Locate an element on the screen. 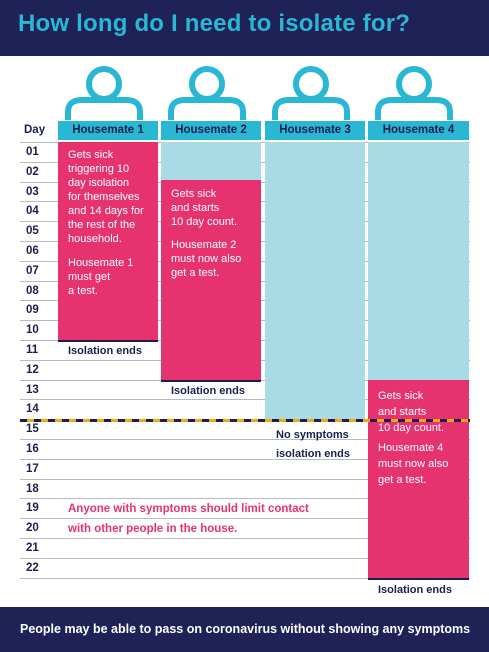 Image resolution: width=489 pixels, height=652 pixels. day-label: 20 is located at coordinates (32, 528).